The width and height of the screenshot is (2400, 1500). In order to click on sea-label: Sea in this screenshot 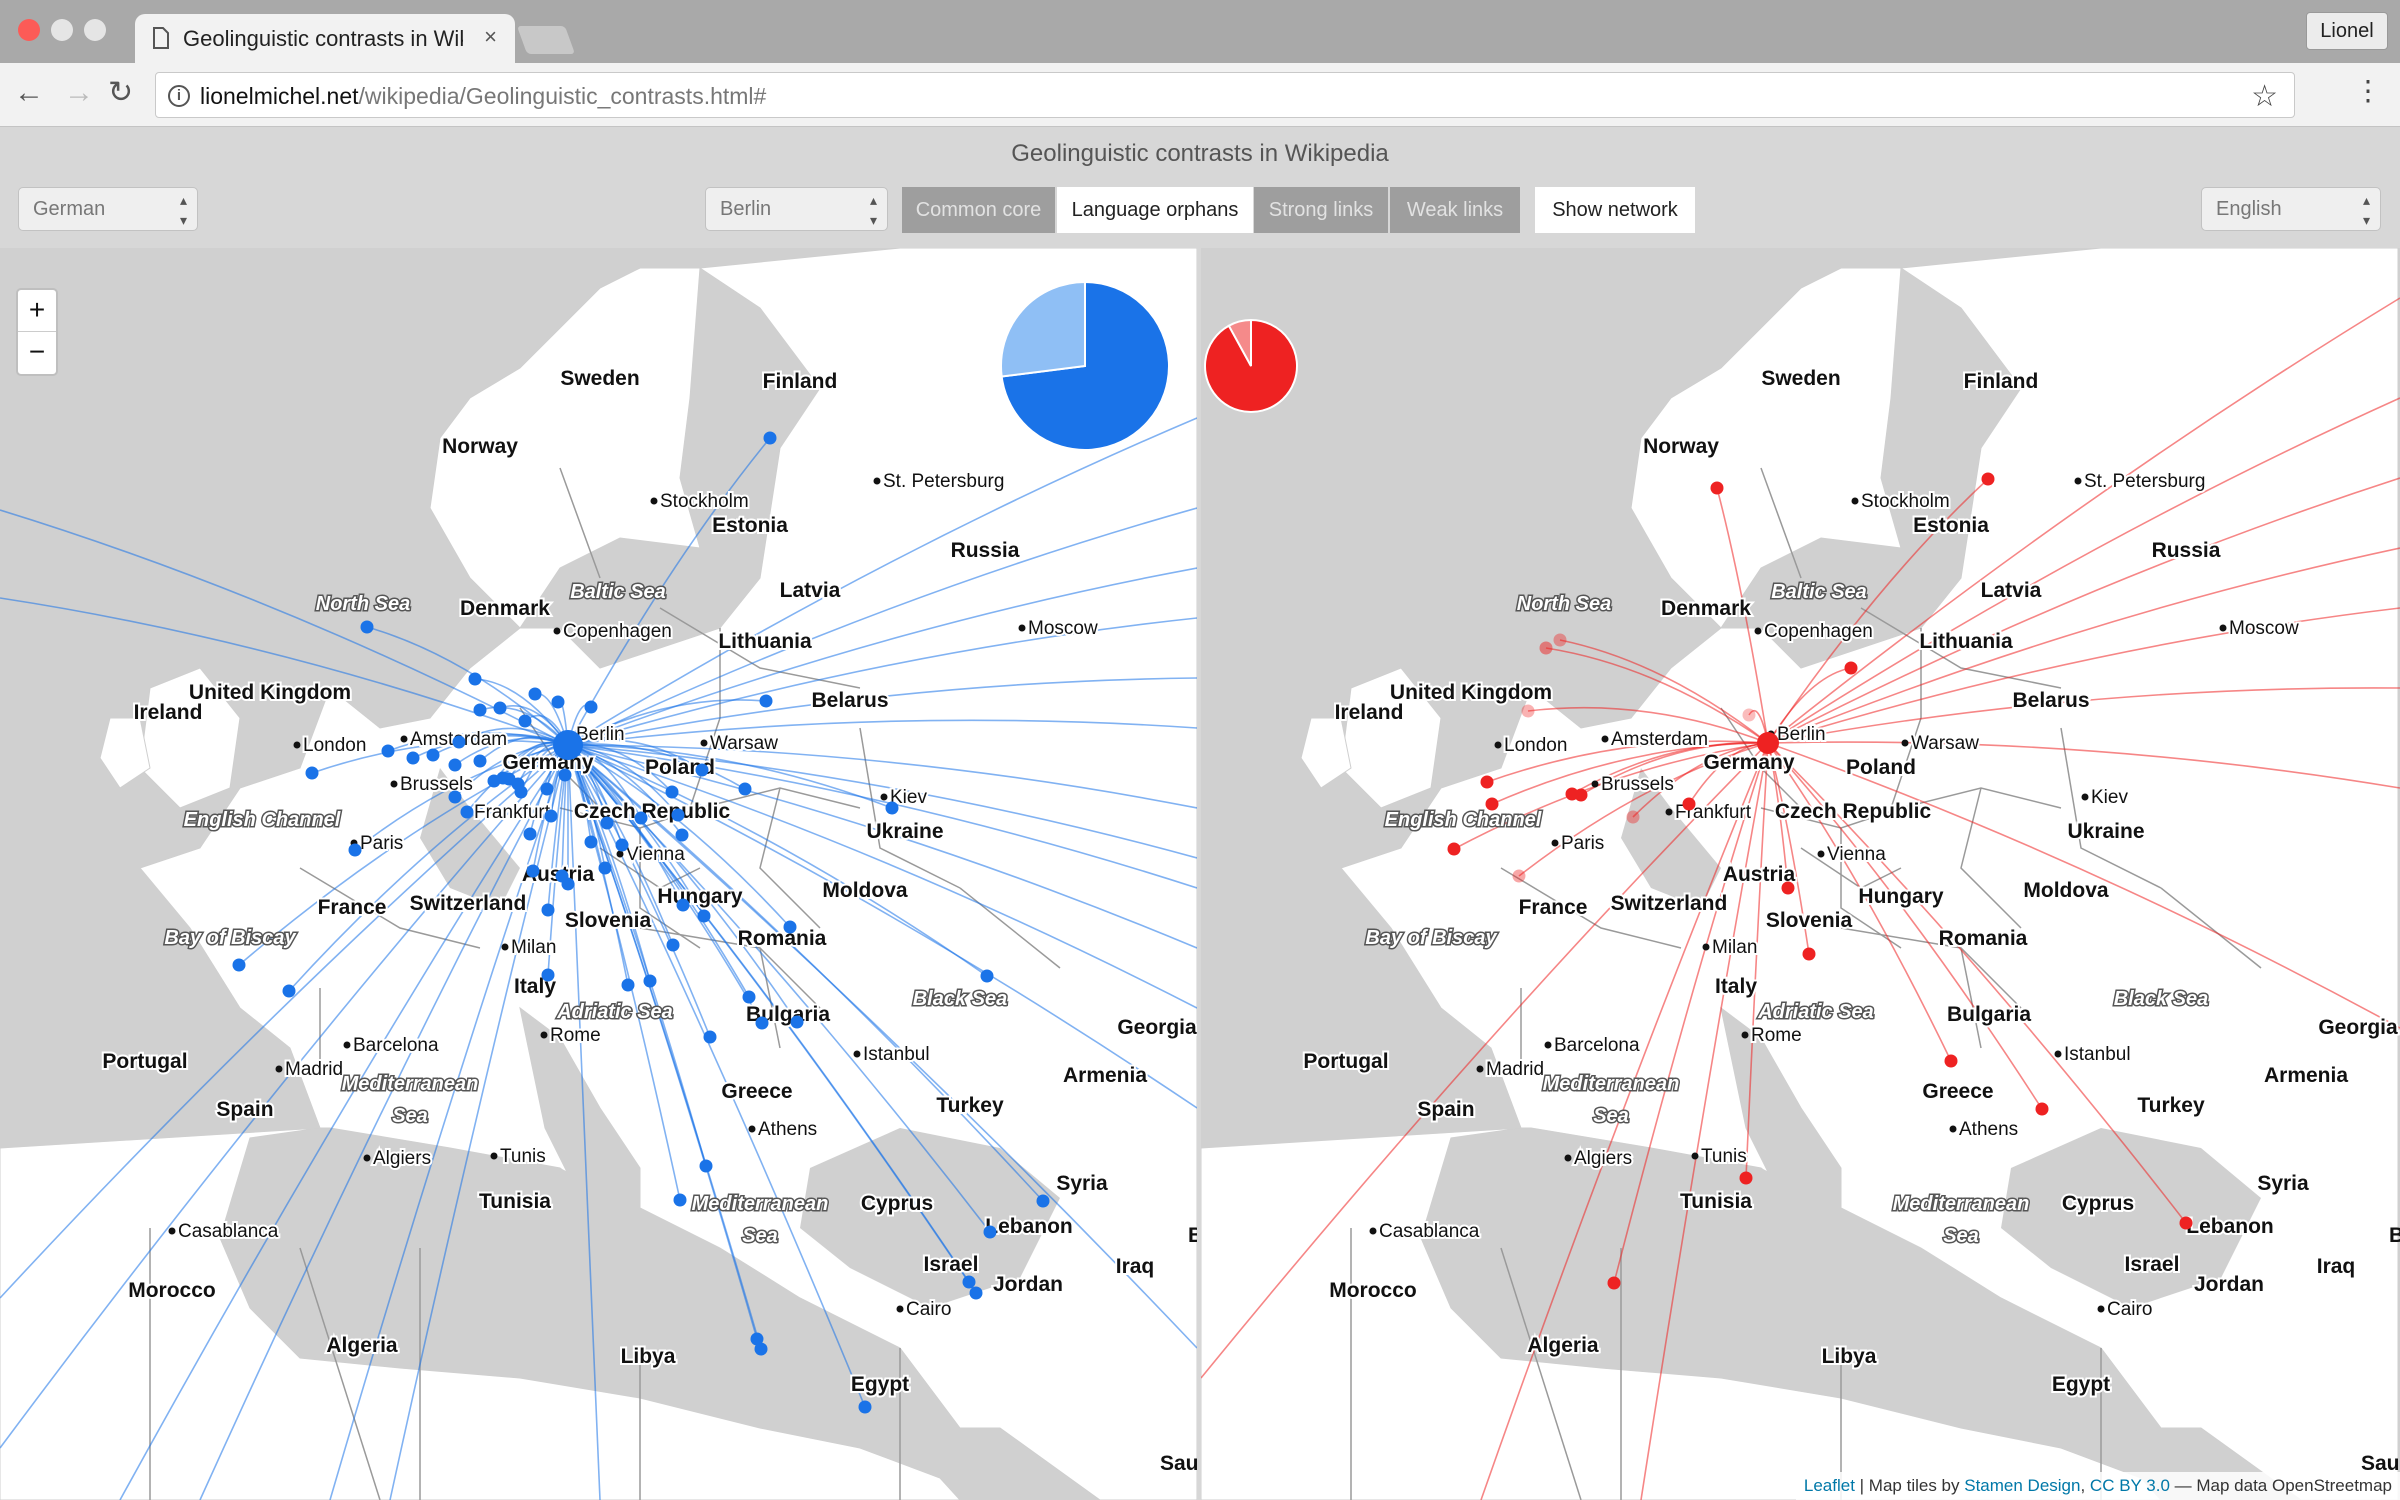, I will do `click(1961, 1236)`.